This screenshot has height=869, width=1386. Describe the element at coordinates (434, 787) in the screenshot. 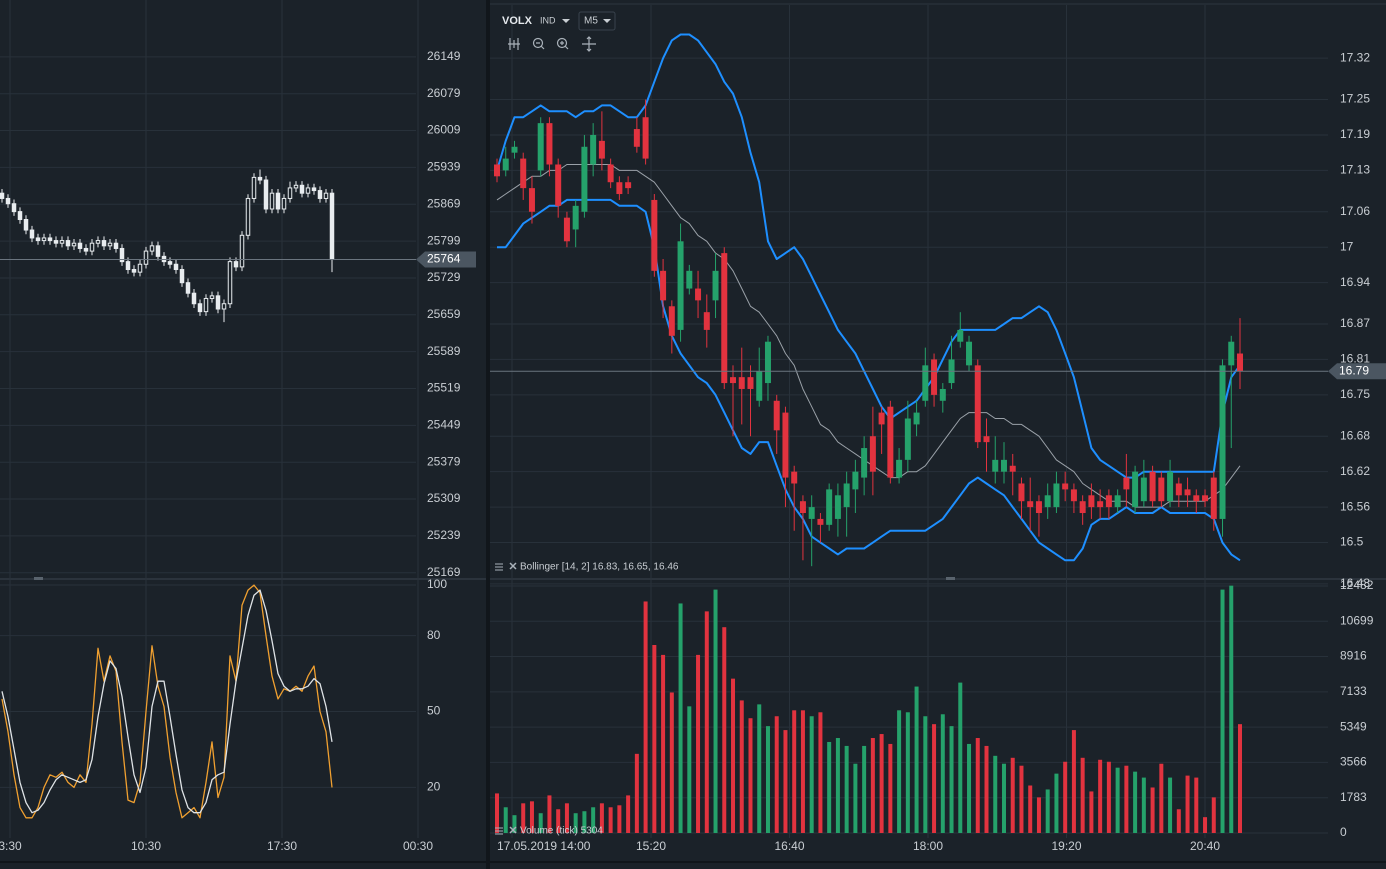

I see `y-tick-label: 20` at that location.